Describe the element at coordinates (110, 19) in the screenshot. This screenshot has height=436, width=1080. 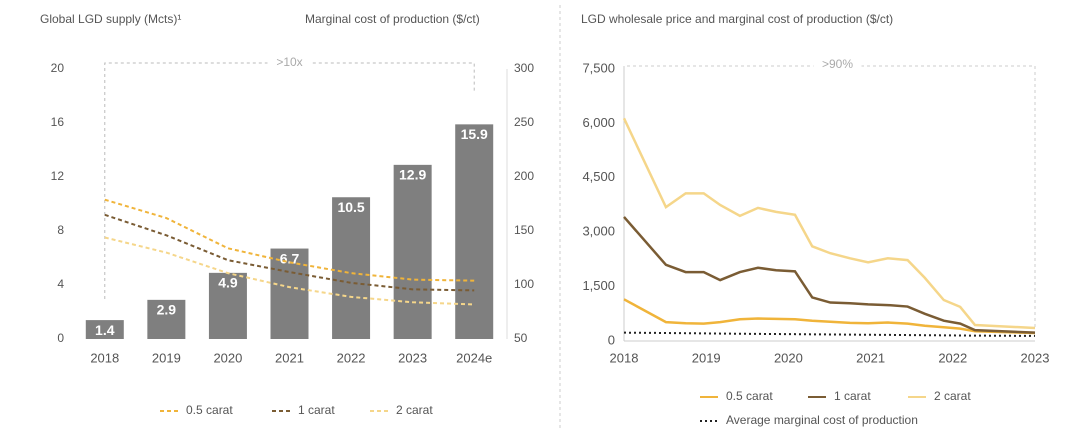
I see `chart-title: Global LGD supply (Mcts)¹` at that location.